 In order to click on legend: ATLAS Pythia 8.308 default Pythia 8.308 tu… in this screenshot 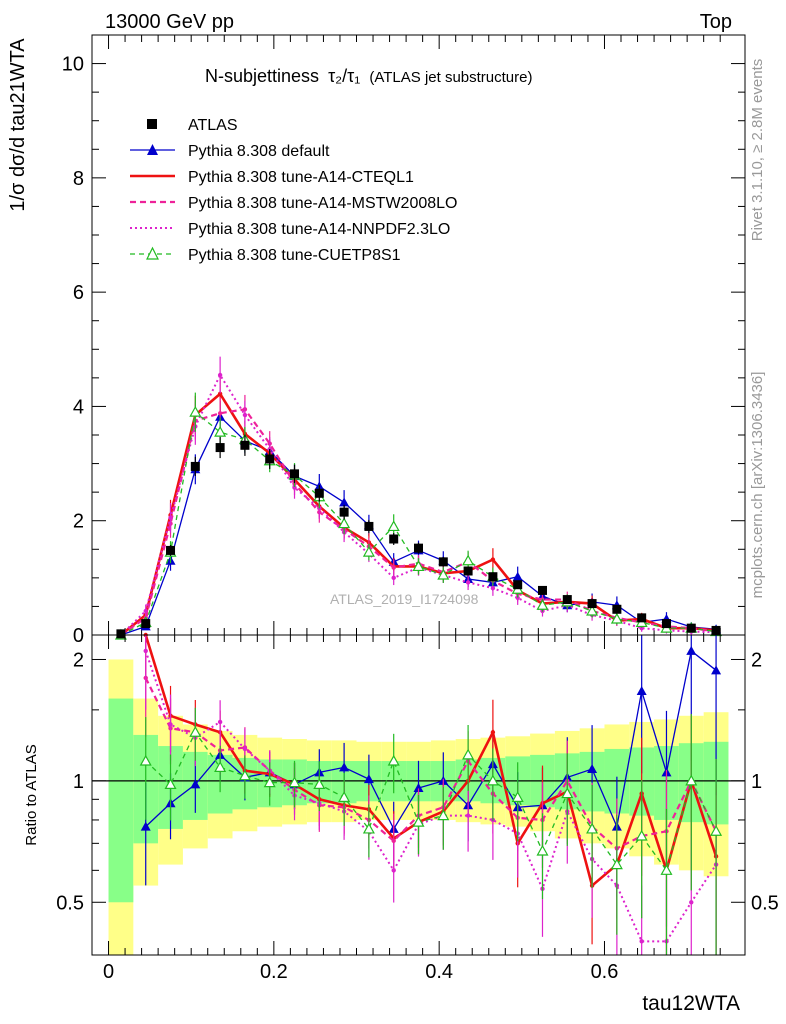, I will do `click(293, 190)`.